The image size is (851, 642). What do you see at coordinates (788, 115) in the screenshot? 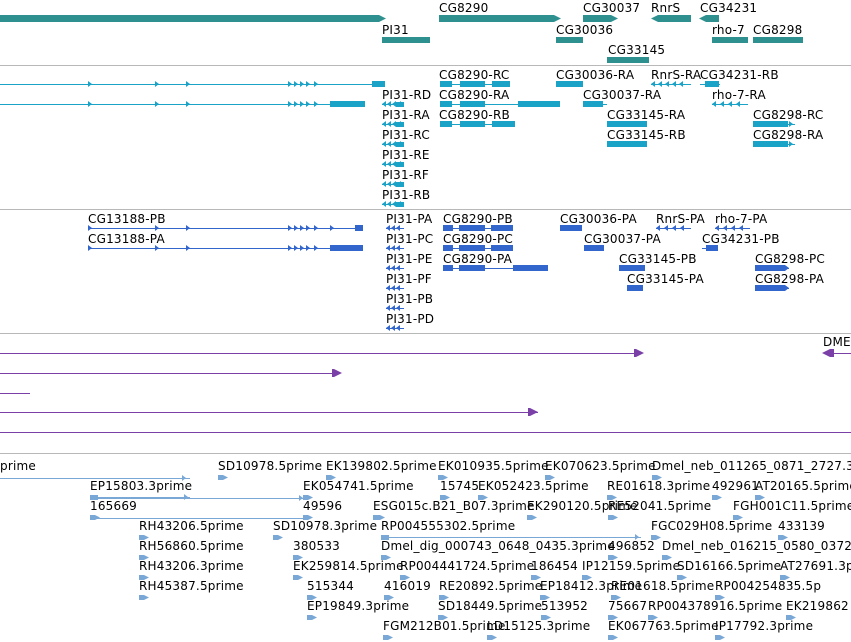
I see `feature-label: CG8298-RC` at bounding box center [788, 115].